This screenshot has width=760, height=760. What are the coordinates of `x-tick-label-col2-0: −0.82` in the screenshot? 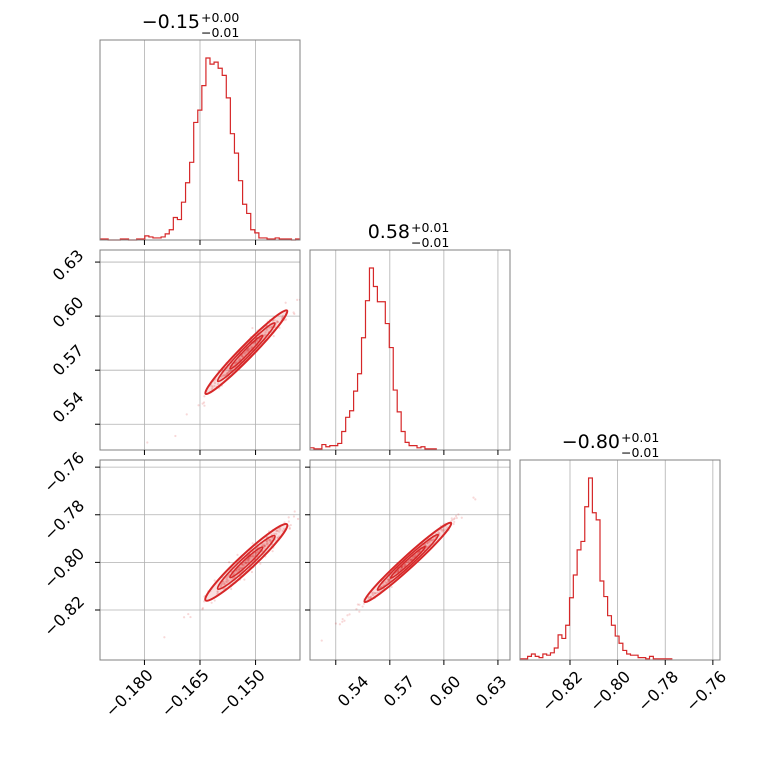 It's located at (562, 691).